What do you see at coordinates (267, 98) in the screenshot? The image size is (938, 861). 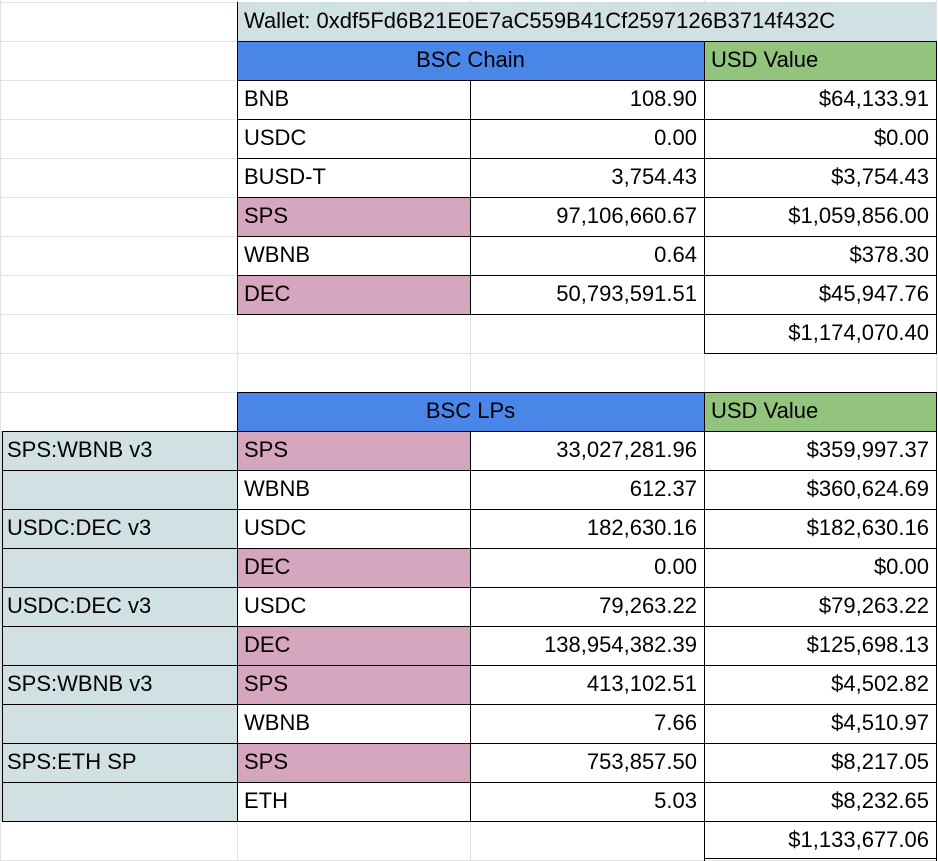 I see `chain-token-cell: BNB` at bounding box center [267, 98].